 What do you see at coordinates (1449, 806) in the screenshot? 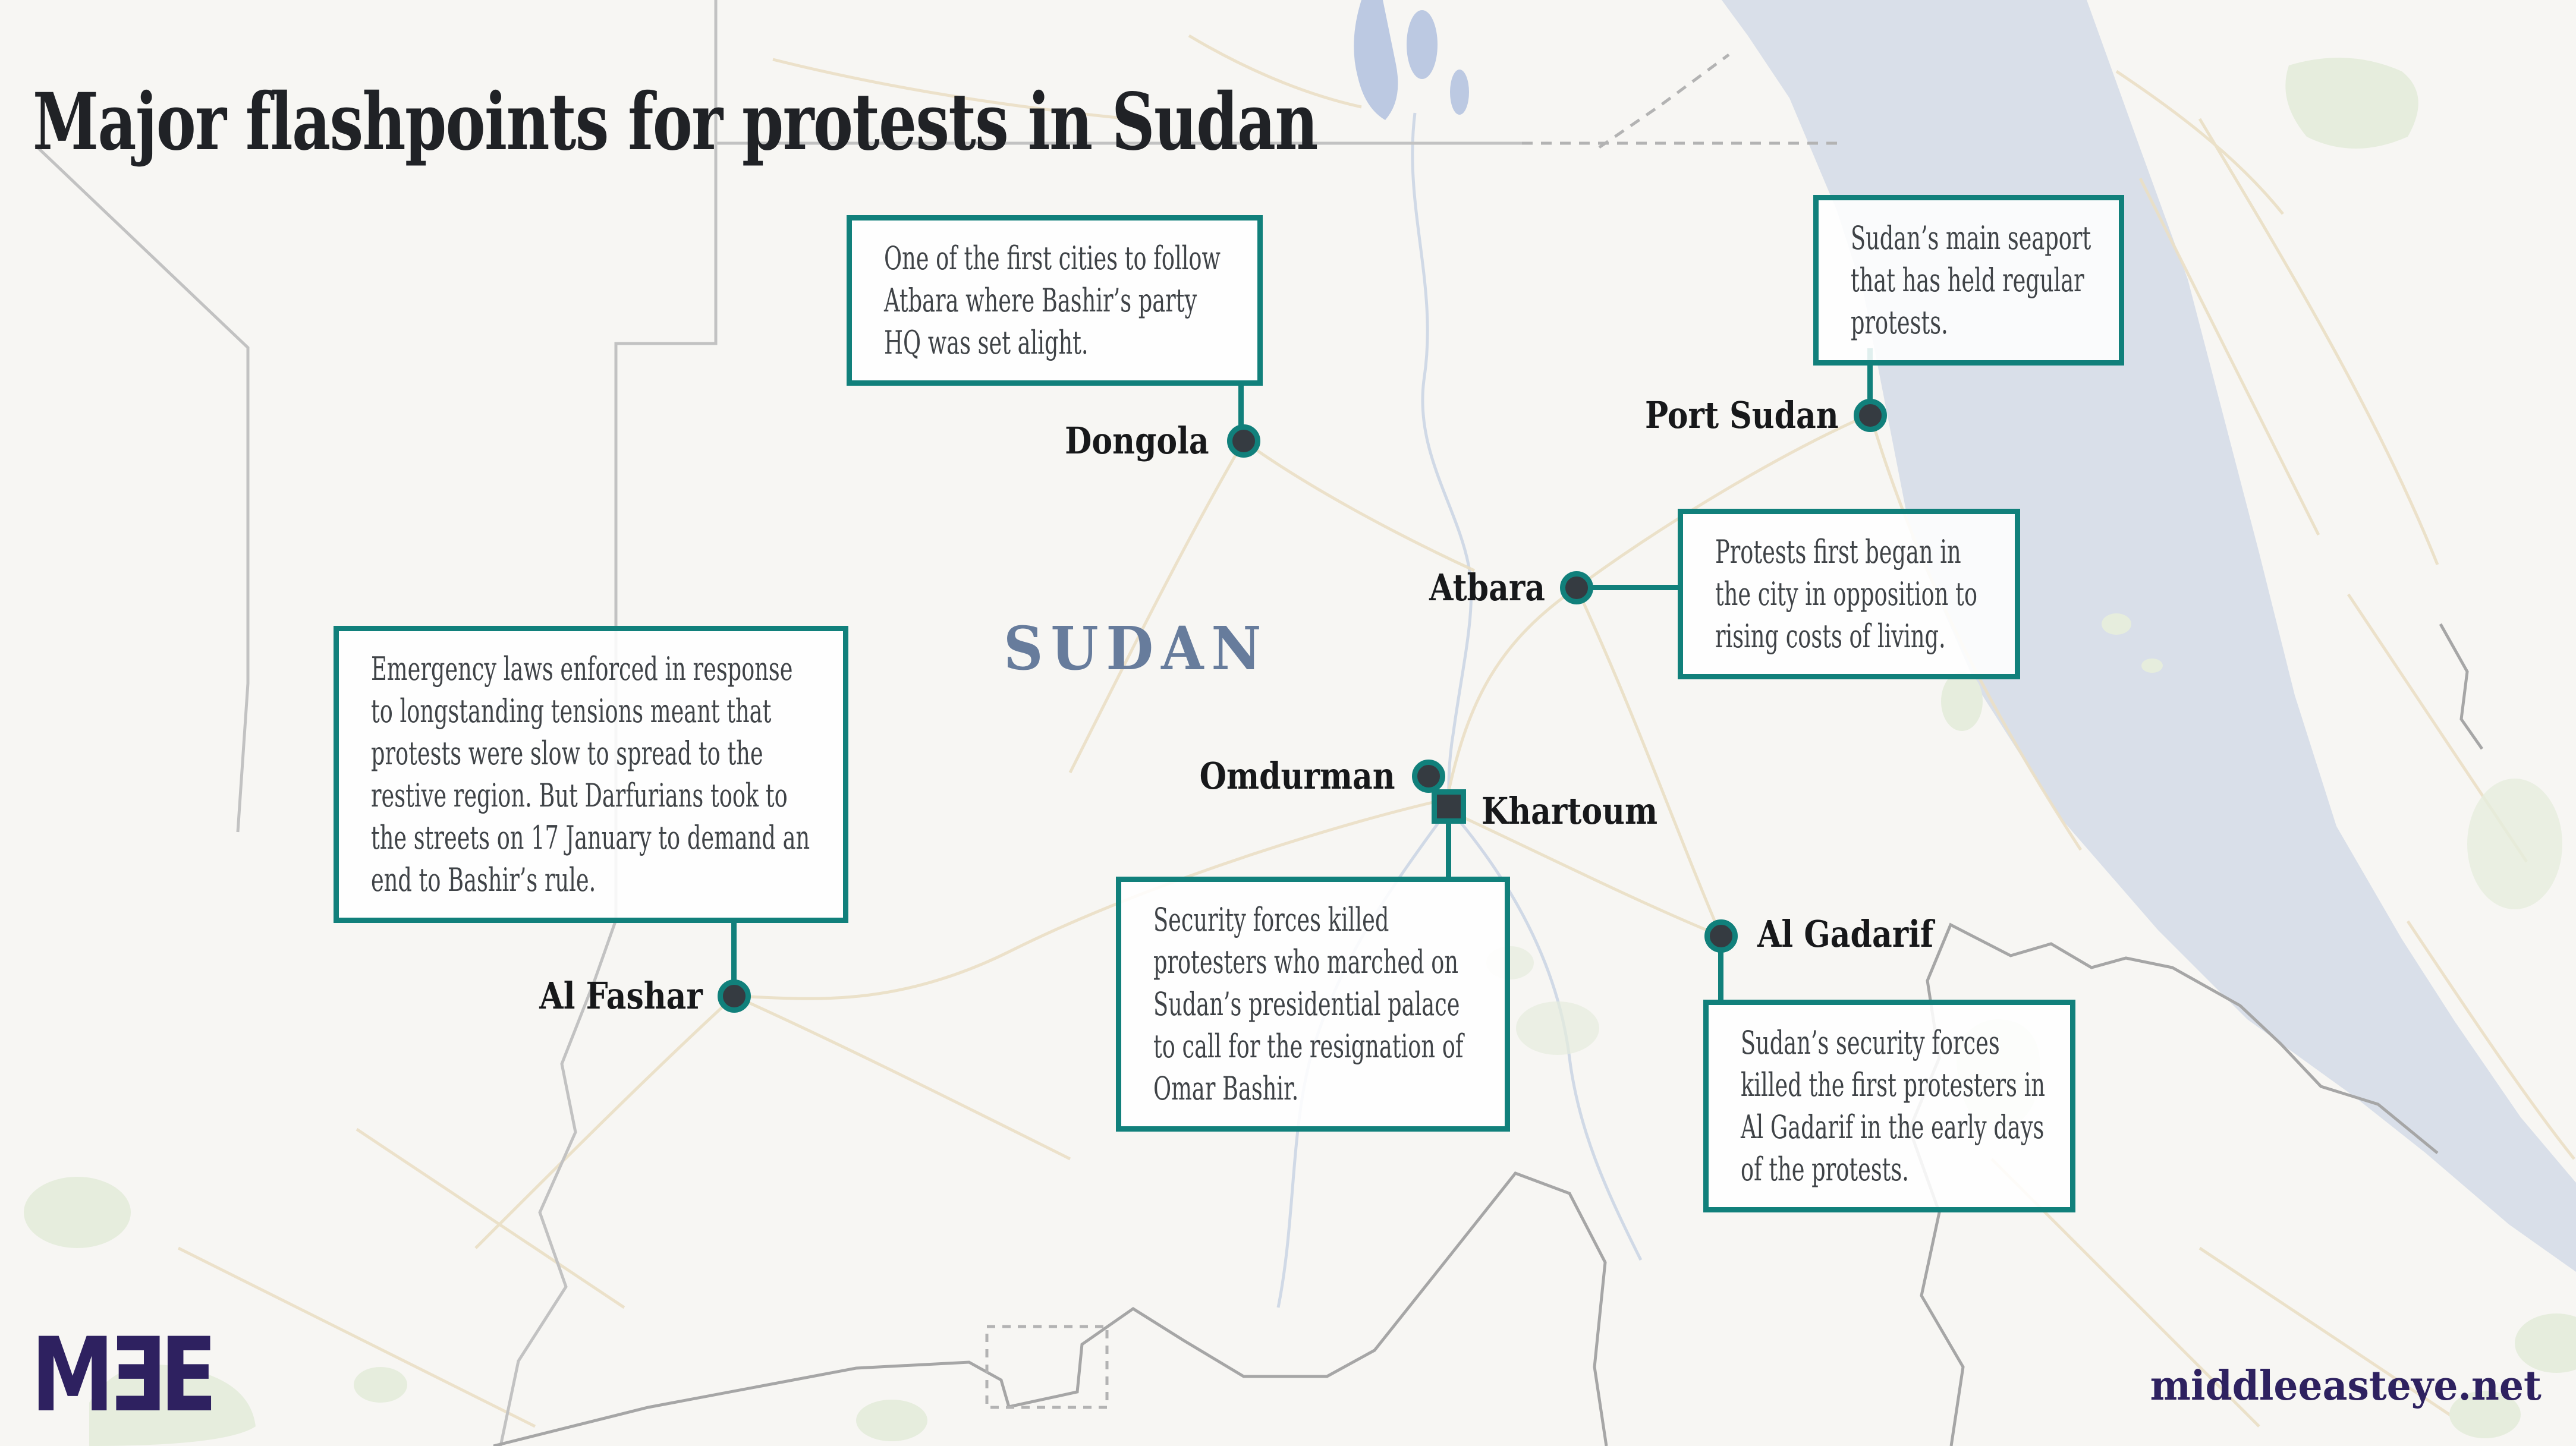
I see `marker-khartoum-capital` at bounding box center [1449, 806].